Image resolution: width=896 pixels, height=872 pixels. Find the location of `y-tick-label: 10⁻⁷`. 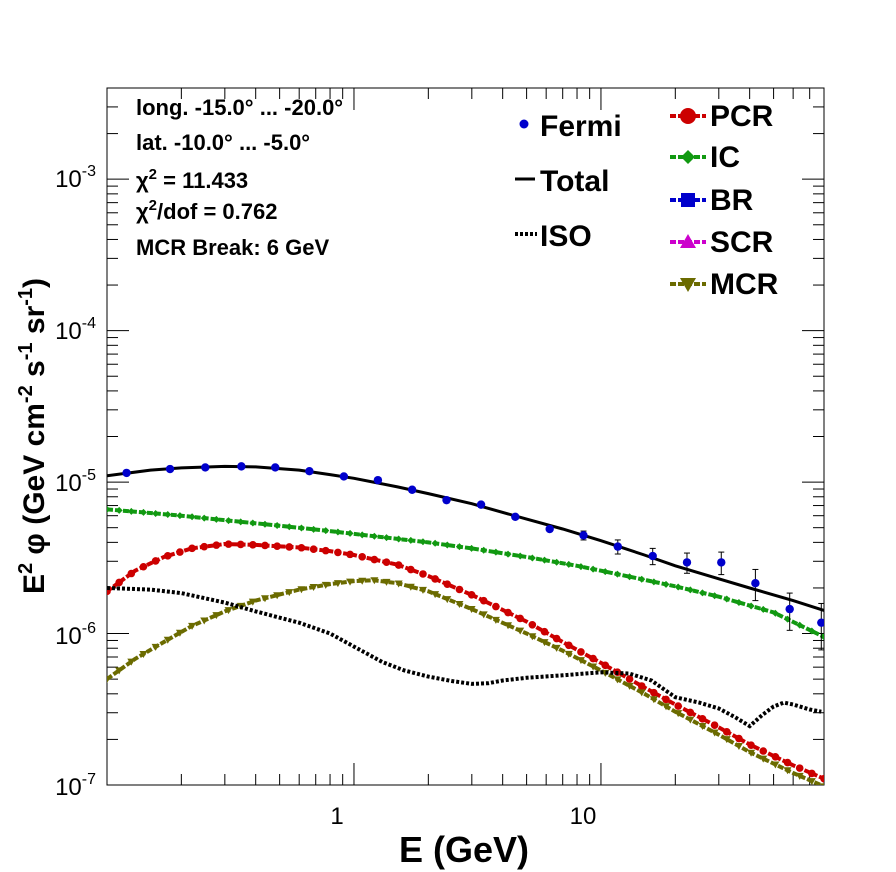

y-tick-label: 10⁻⁷ is located at coordinates (75, 786).